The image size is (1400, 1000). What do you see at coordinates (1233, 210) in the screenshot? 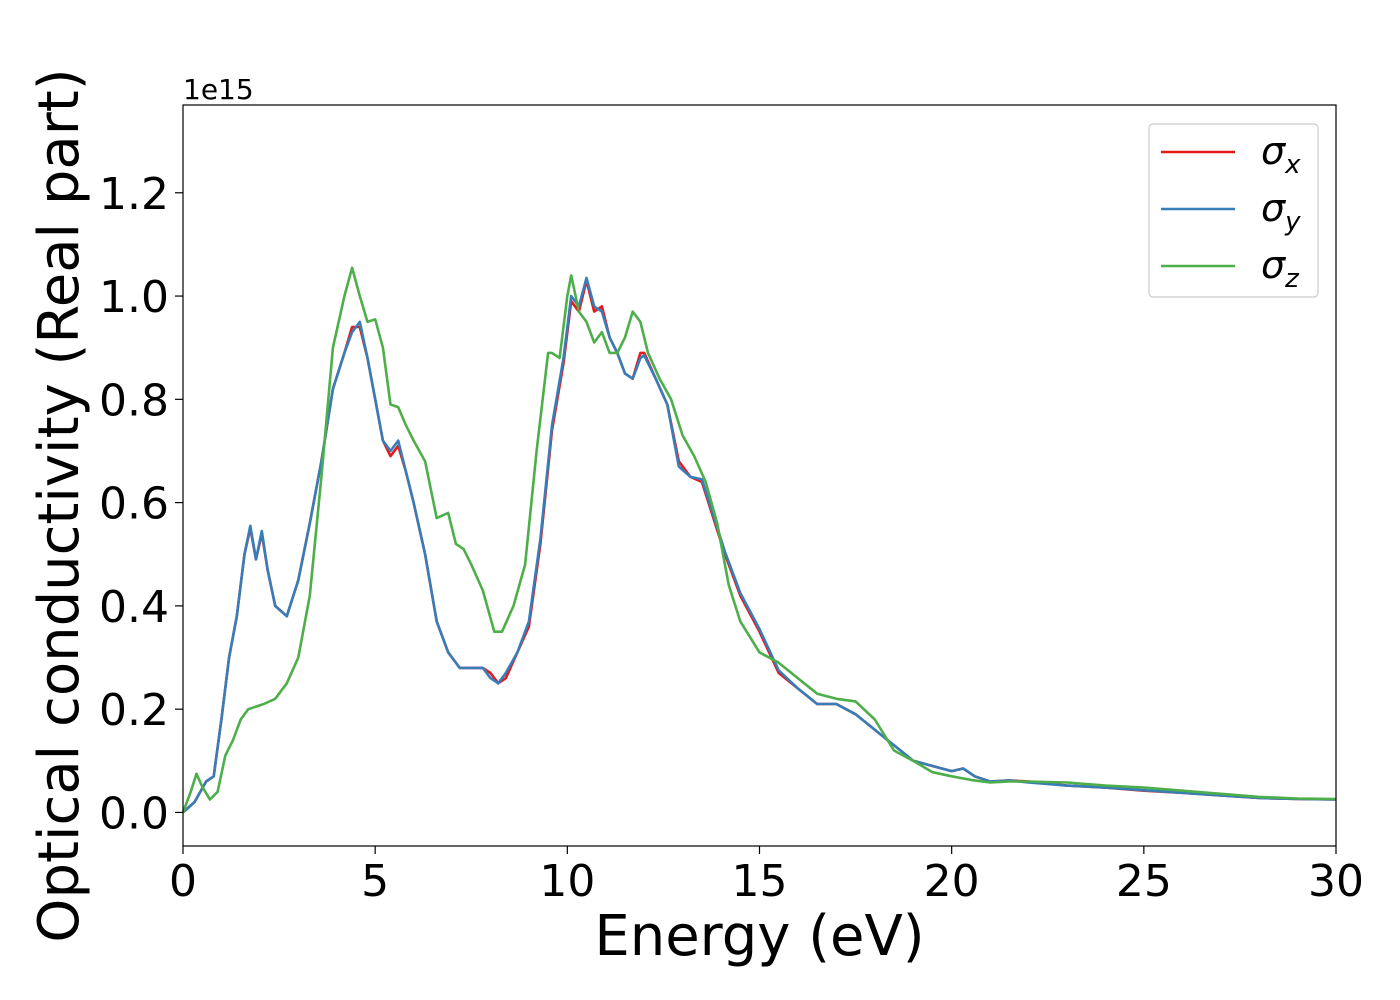
I see `legend-box` at bounding box center [1233, 210].